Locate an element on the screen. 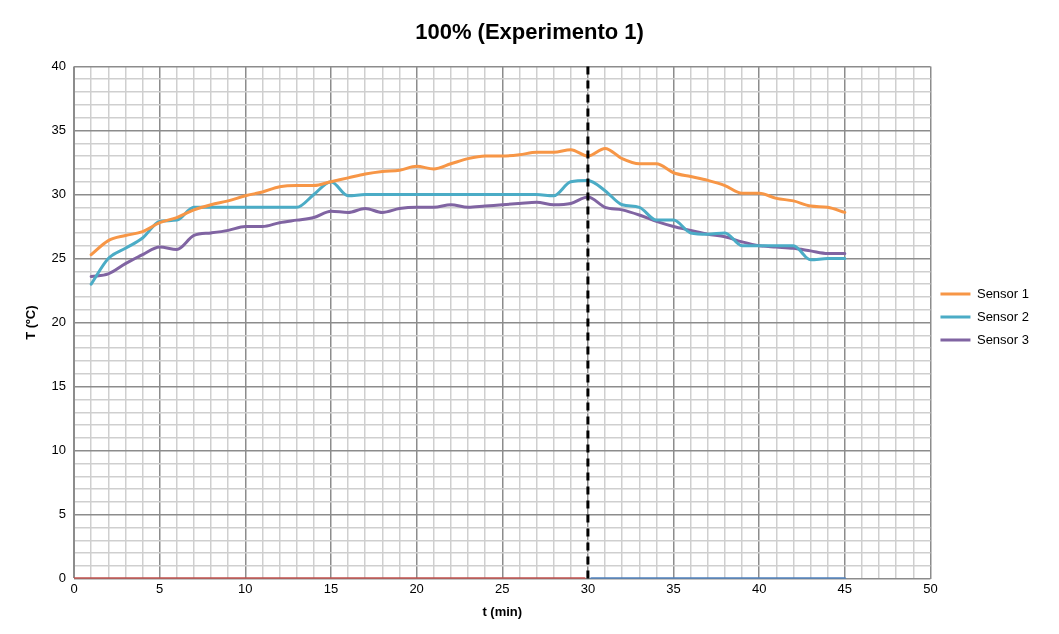 Image resolution: width=1059 pixels, height=634 pixels. x-tick-label: 40 is located at coordinates (759, 589).